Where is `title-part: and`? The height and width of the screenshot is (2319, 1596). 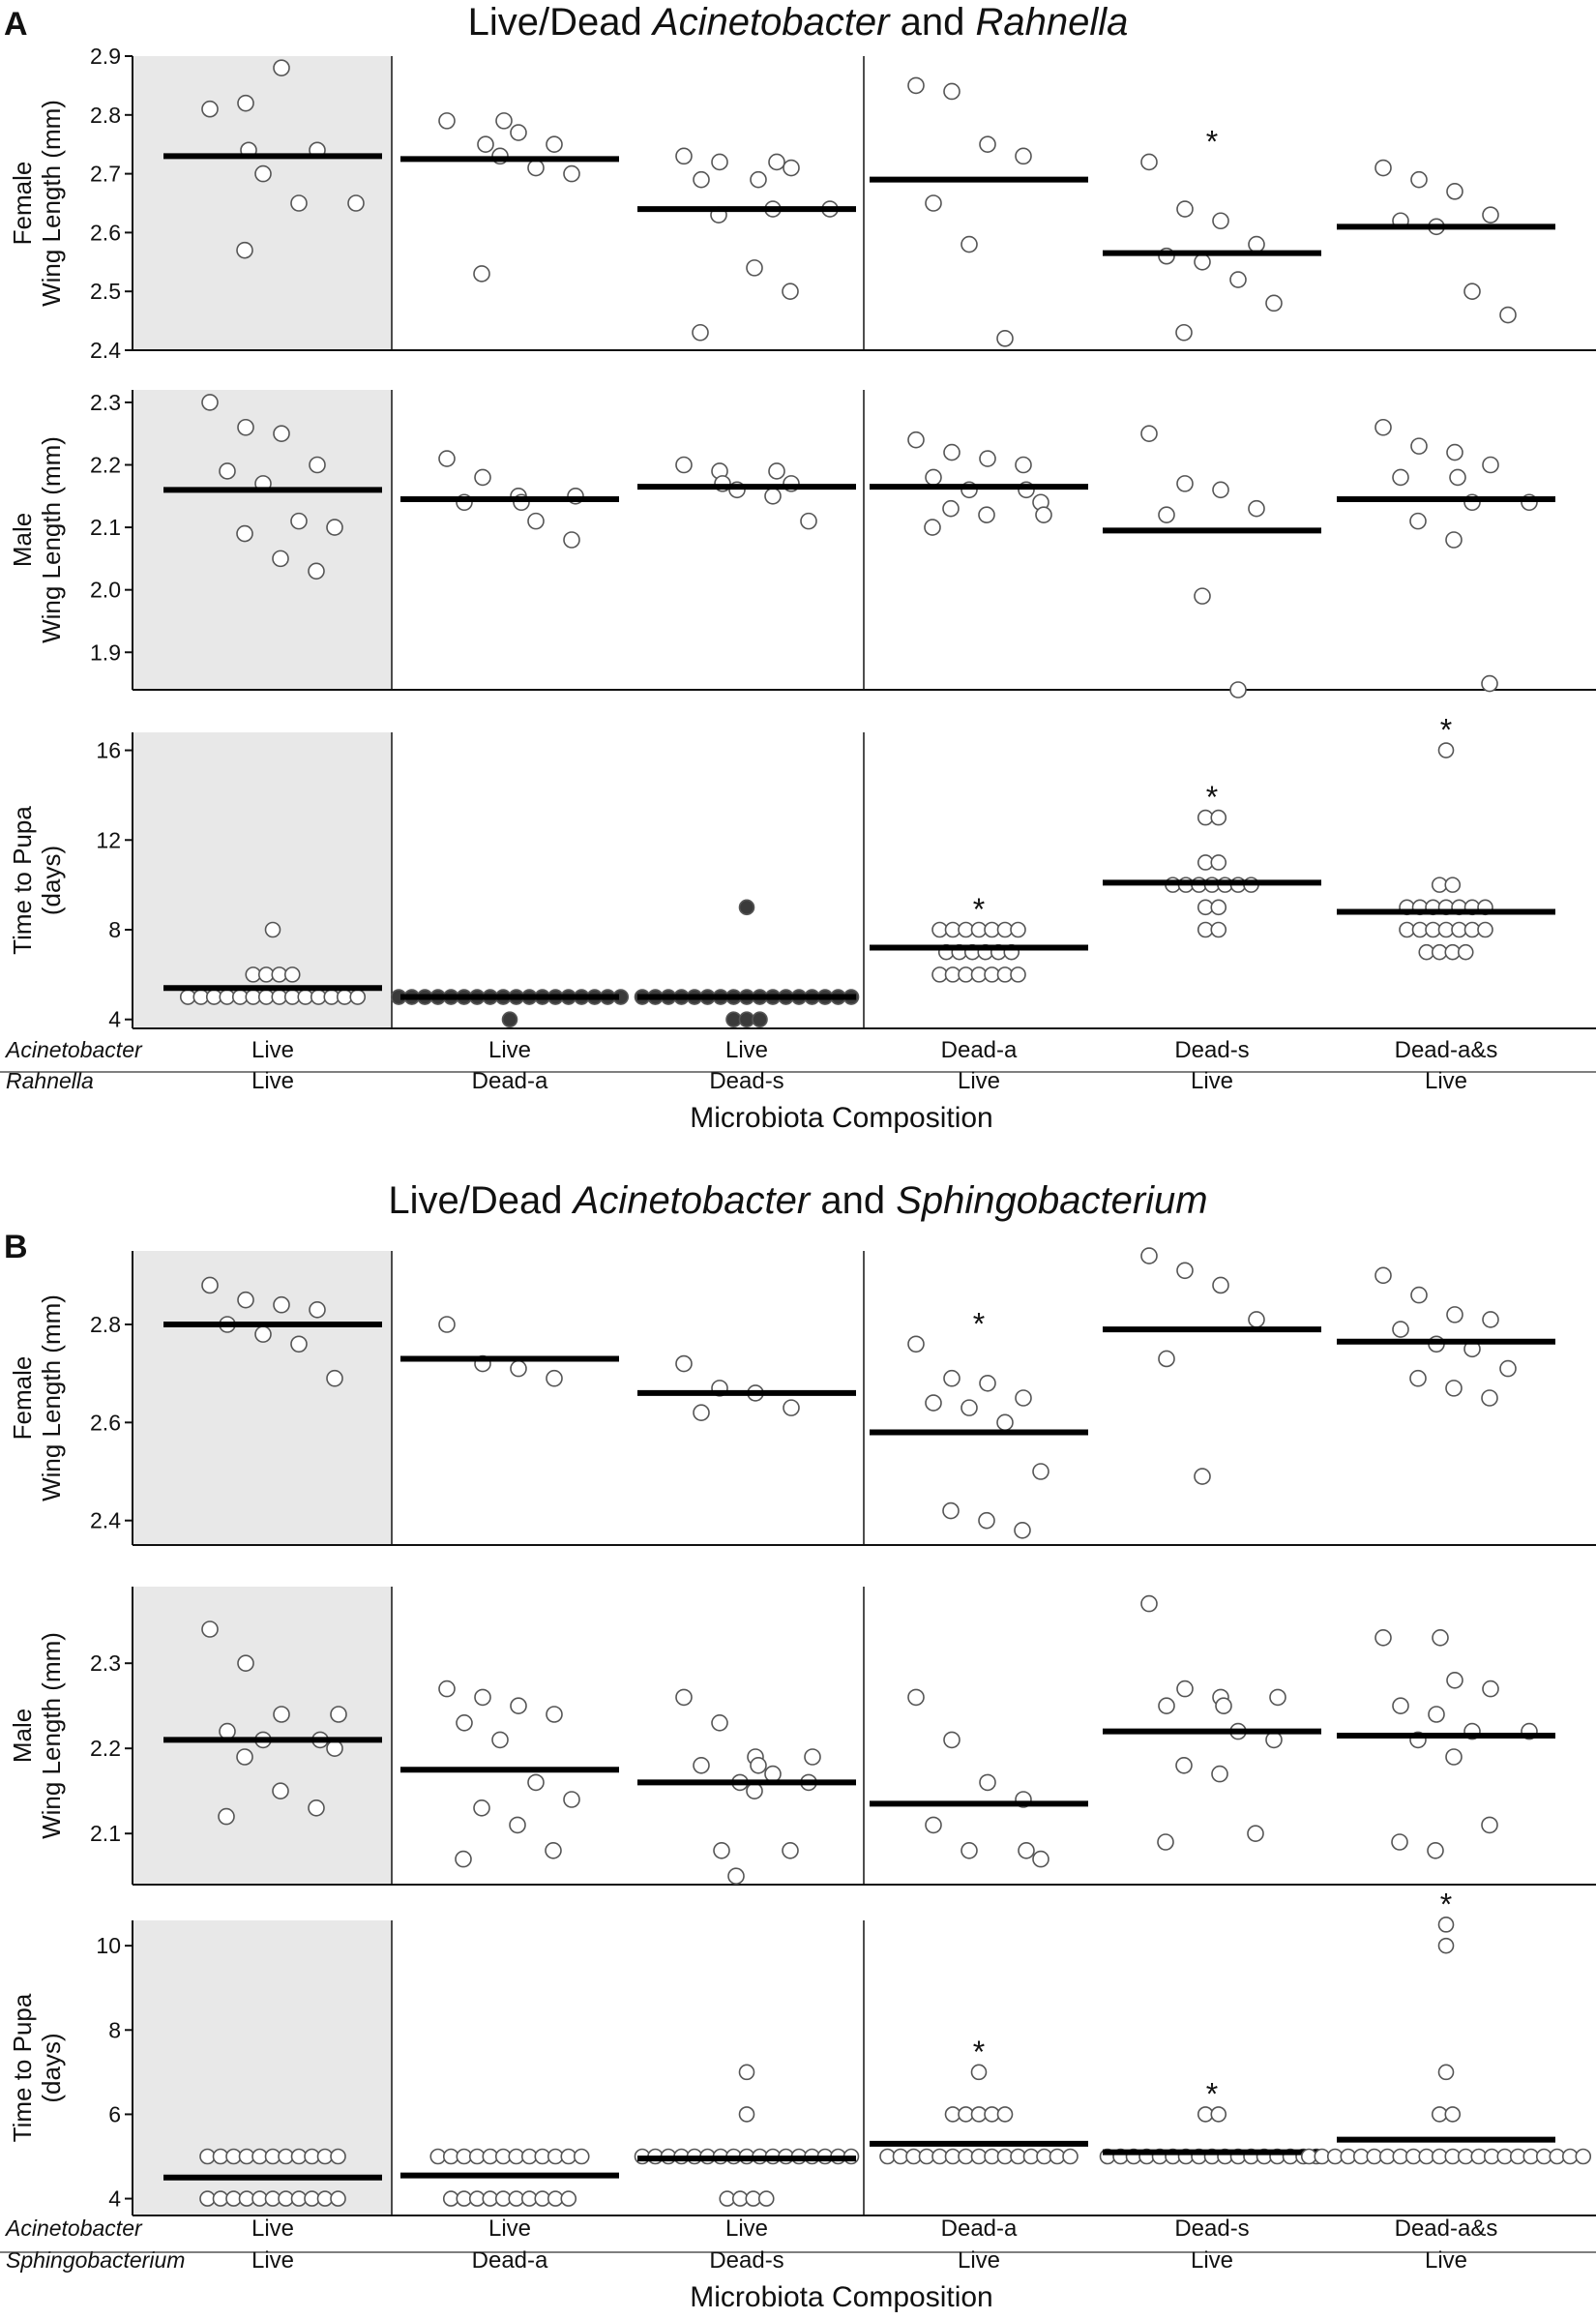 title-part: and is located at coordinates (853, 1200).